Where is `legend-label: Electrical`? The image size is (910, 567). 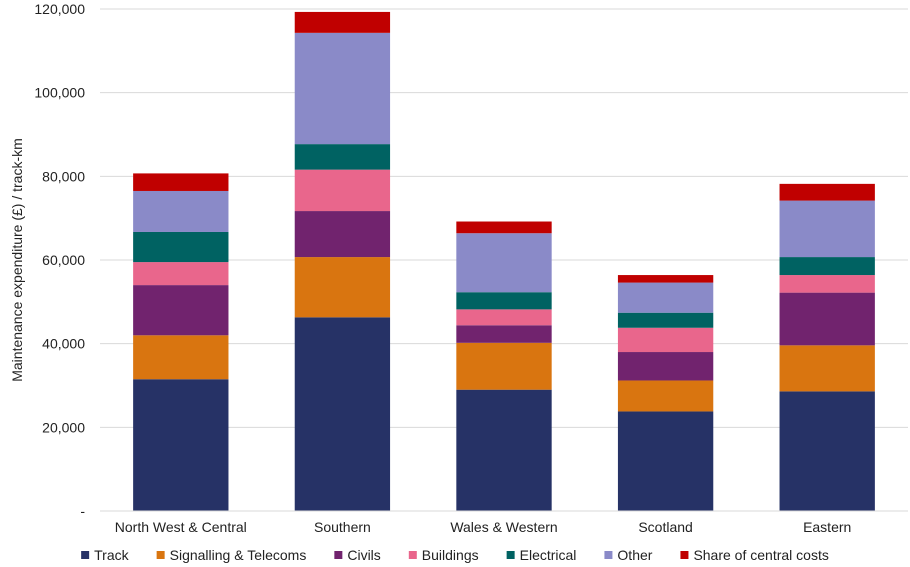
legend-label: Electrical is located at coordinates (548, 555).